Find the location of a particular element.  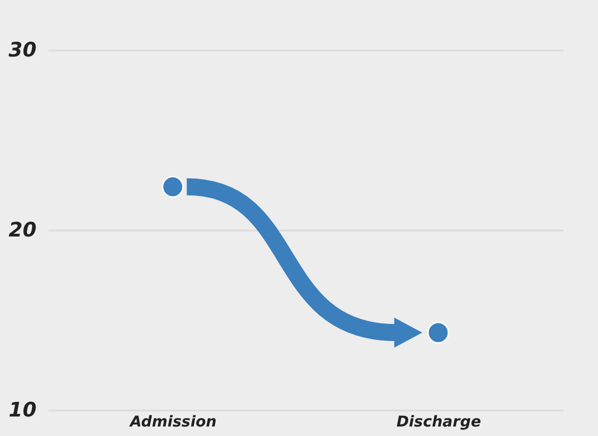

y-tick-label: 10 is located at coordinates (22, 410).